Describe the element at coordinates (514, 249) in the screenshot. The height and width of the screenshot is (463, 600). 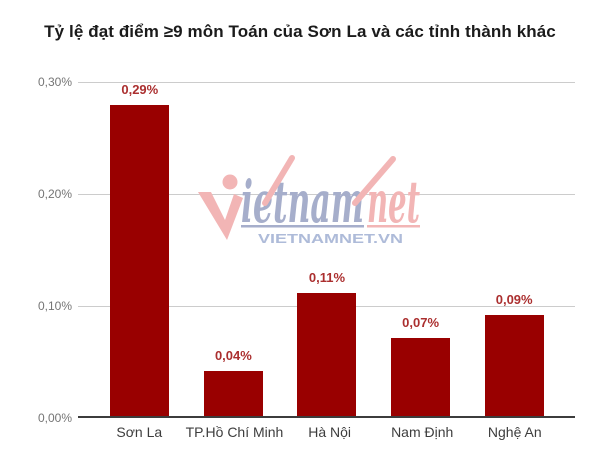
I see `bar-column-nghe-an: 0,09%` at that location.